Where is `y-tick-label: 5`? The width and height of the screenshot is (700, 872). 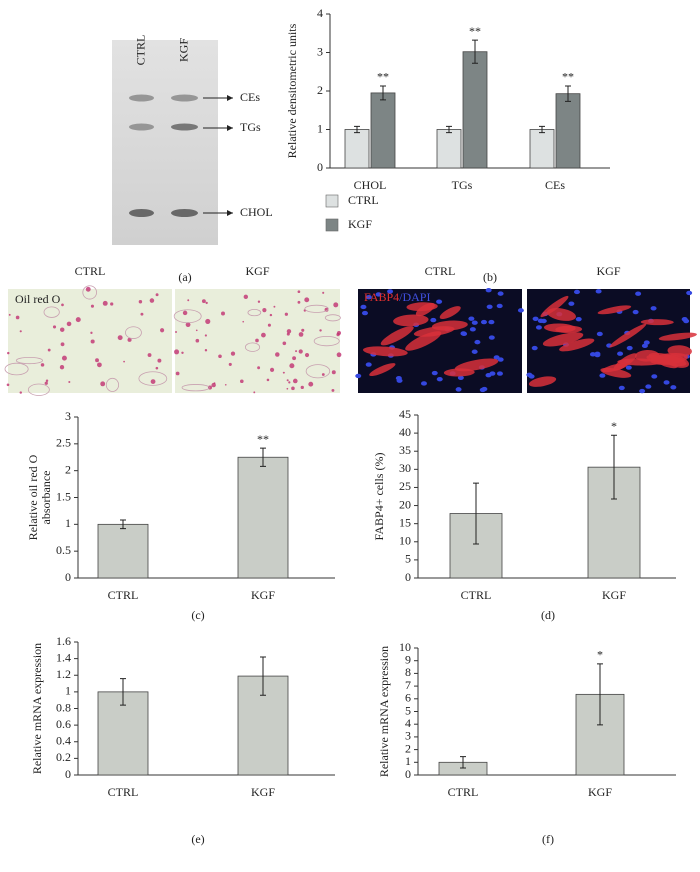 y-tick-label: 5 is located at coordinates (408, 710).